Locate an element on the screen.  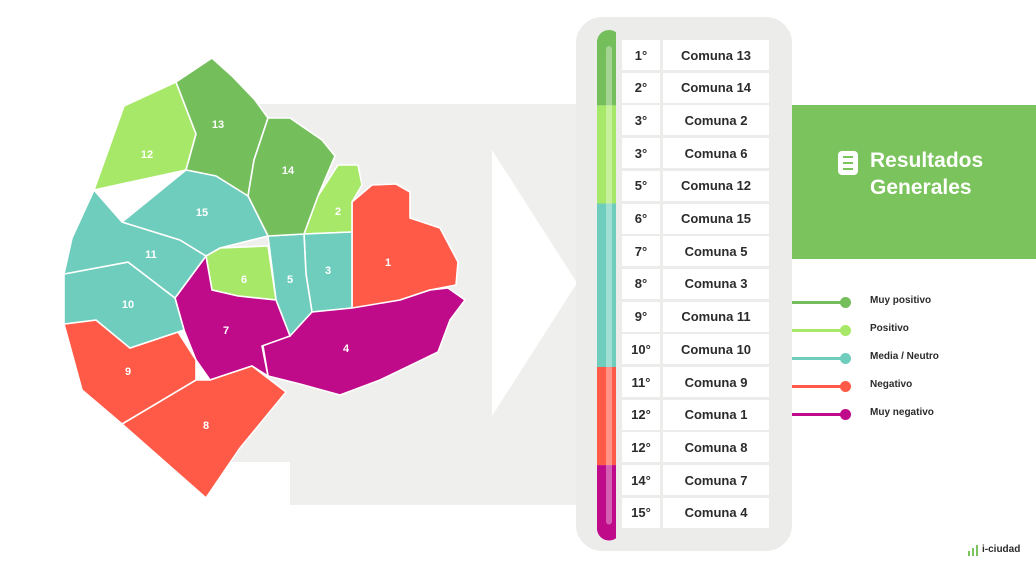
ranking-position: 7° is located at coordinates (641, 251).